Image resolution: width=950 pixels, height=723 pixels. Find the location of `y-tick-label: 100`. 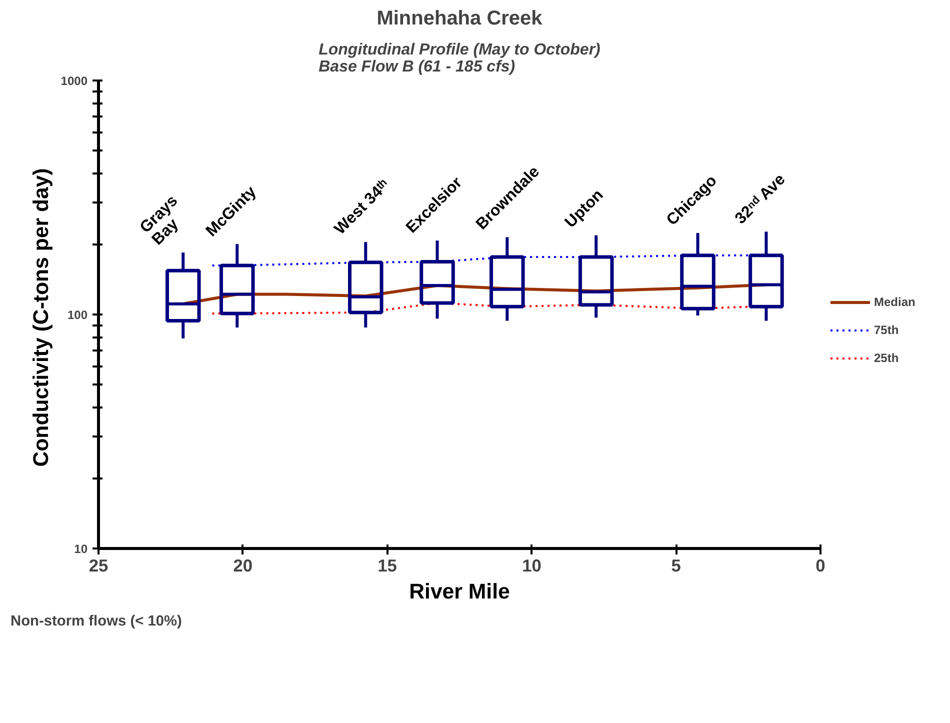

y-tick-label: 100 is located at coordinates (77, 315).